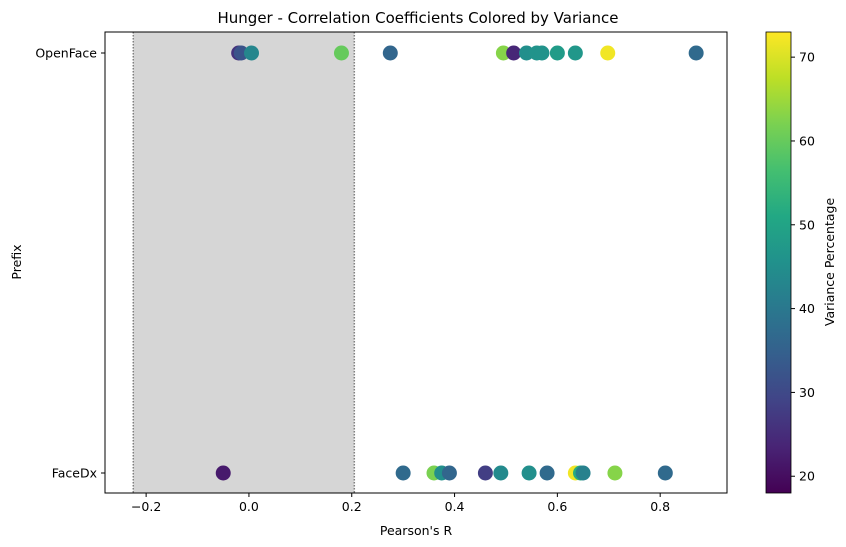  I want to click on colorbar-tick-label: 70, so click(807, 57).